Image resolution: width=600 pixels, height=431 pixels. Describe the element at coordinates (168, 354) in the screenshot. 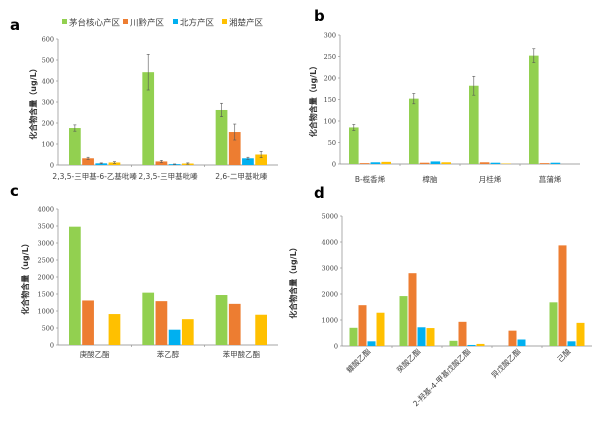

I see `x-tick-label: 苯乙醇` at that location.